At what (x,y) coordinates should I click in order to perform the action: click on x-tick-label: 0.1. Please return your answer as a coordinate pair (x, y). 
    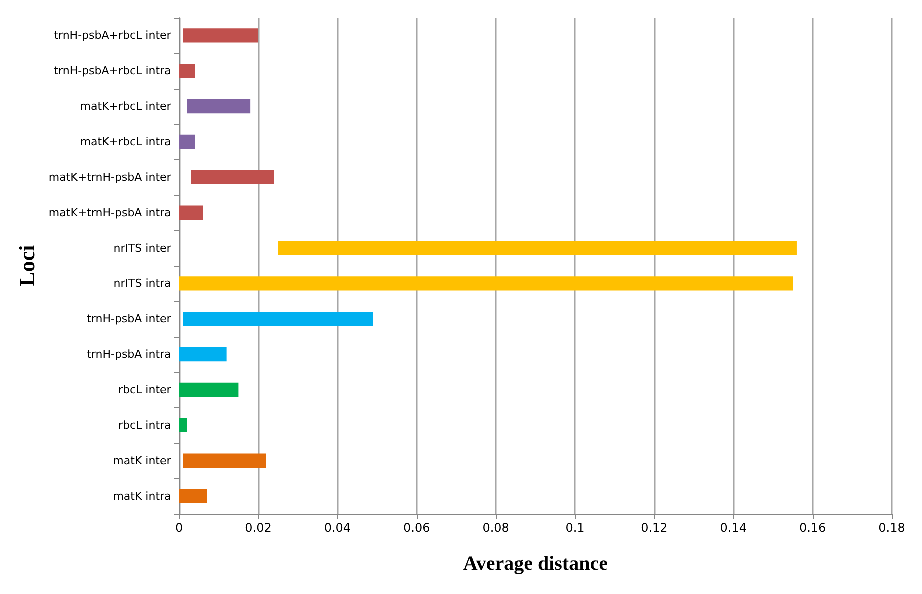
    Looking at the image, I should click on (575, 528).